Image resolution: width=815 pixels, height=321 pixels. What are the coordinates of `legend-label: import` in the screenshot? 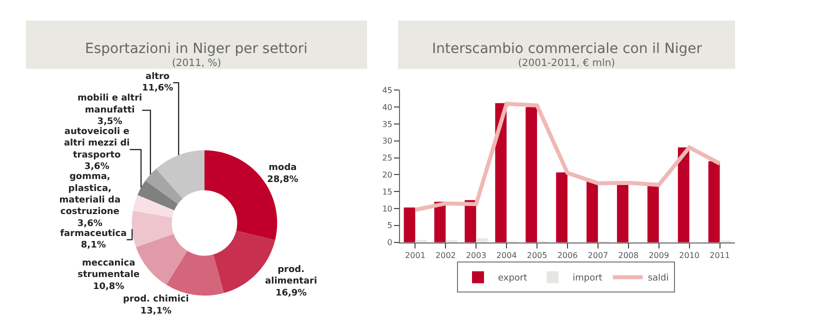 It's located at (587, 279).